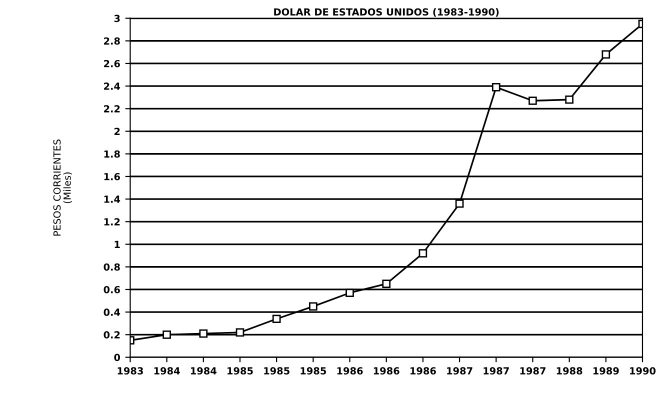 Image resolution: width=661 pixels, height=406 pixels. What do you see at coordinates (112, 41) in the screenshot?
I see `y-tick-label: 2.8` at bounding box center [112, 41].